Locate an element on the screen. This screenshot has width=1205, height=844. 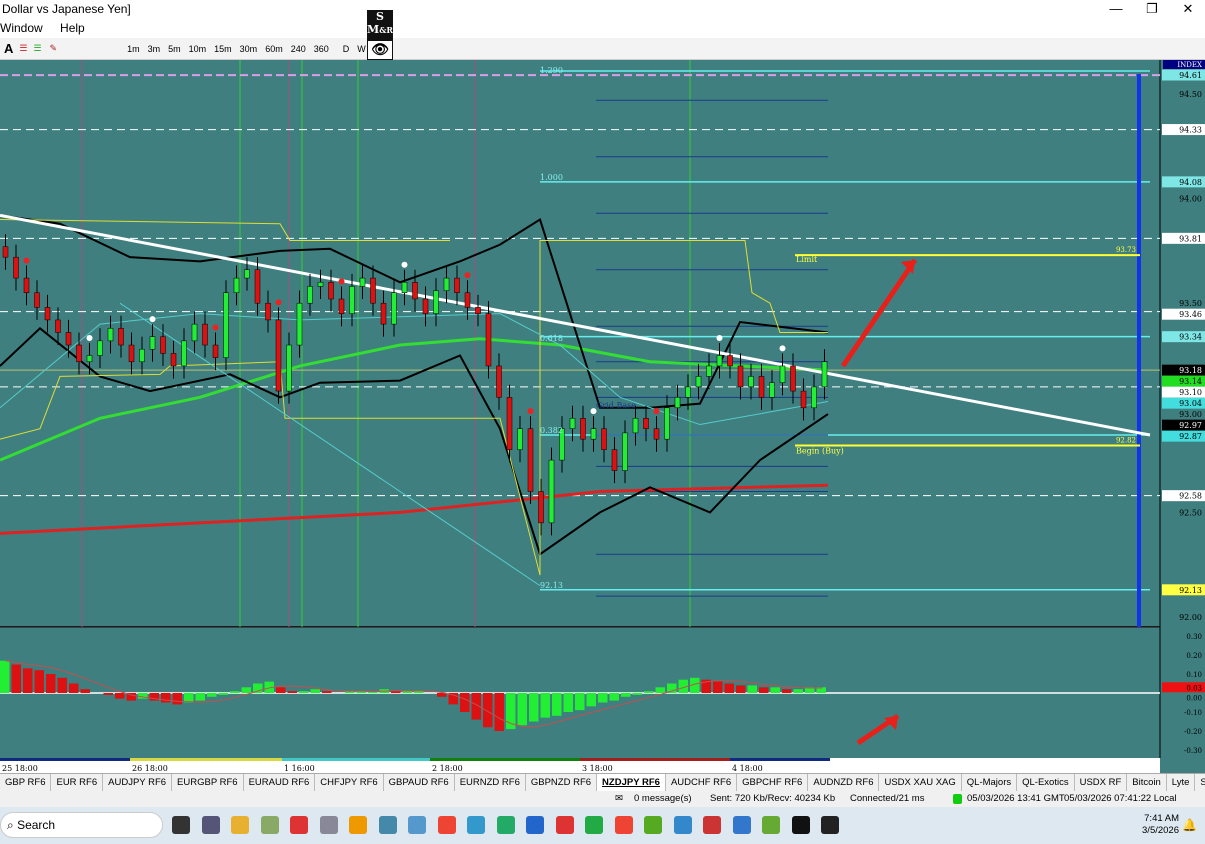
clock: 7:41 AM 3/5/2026 is located at coordinates (1160, 825).